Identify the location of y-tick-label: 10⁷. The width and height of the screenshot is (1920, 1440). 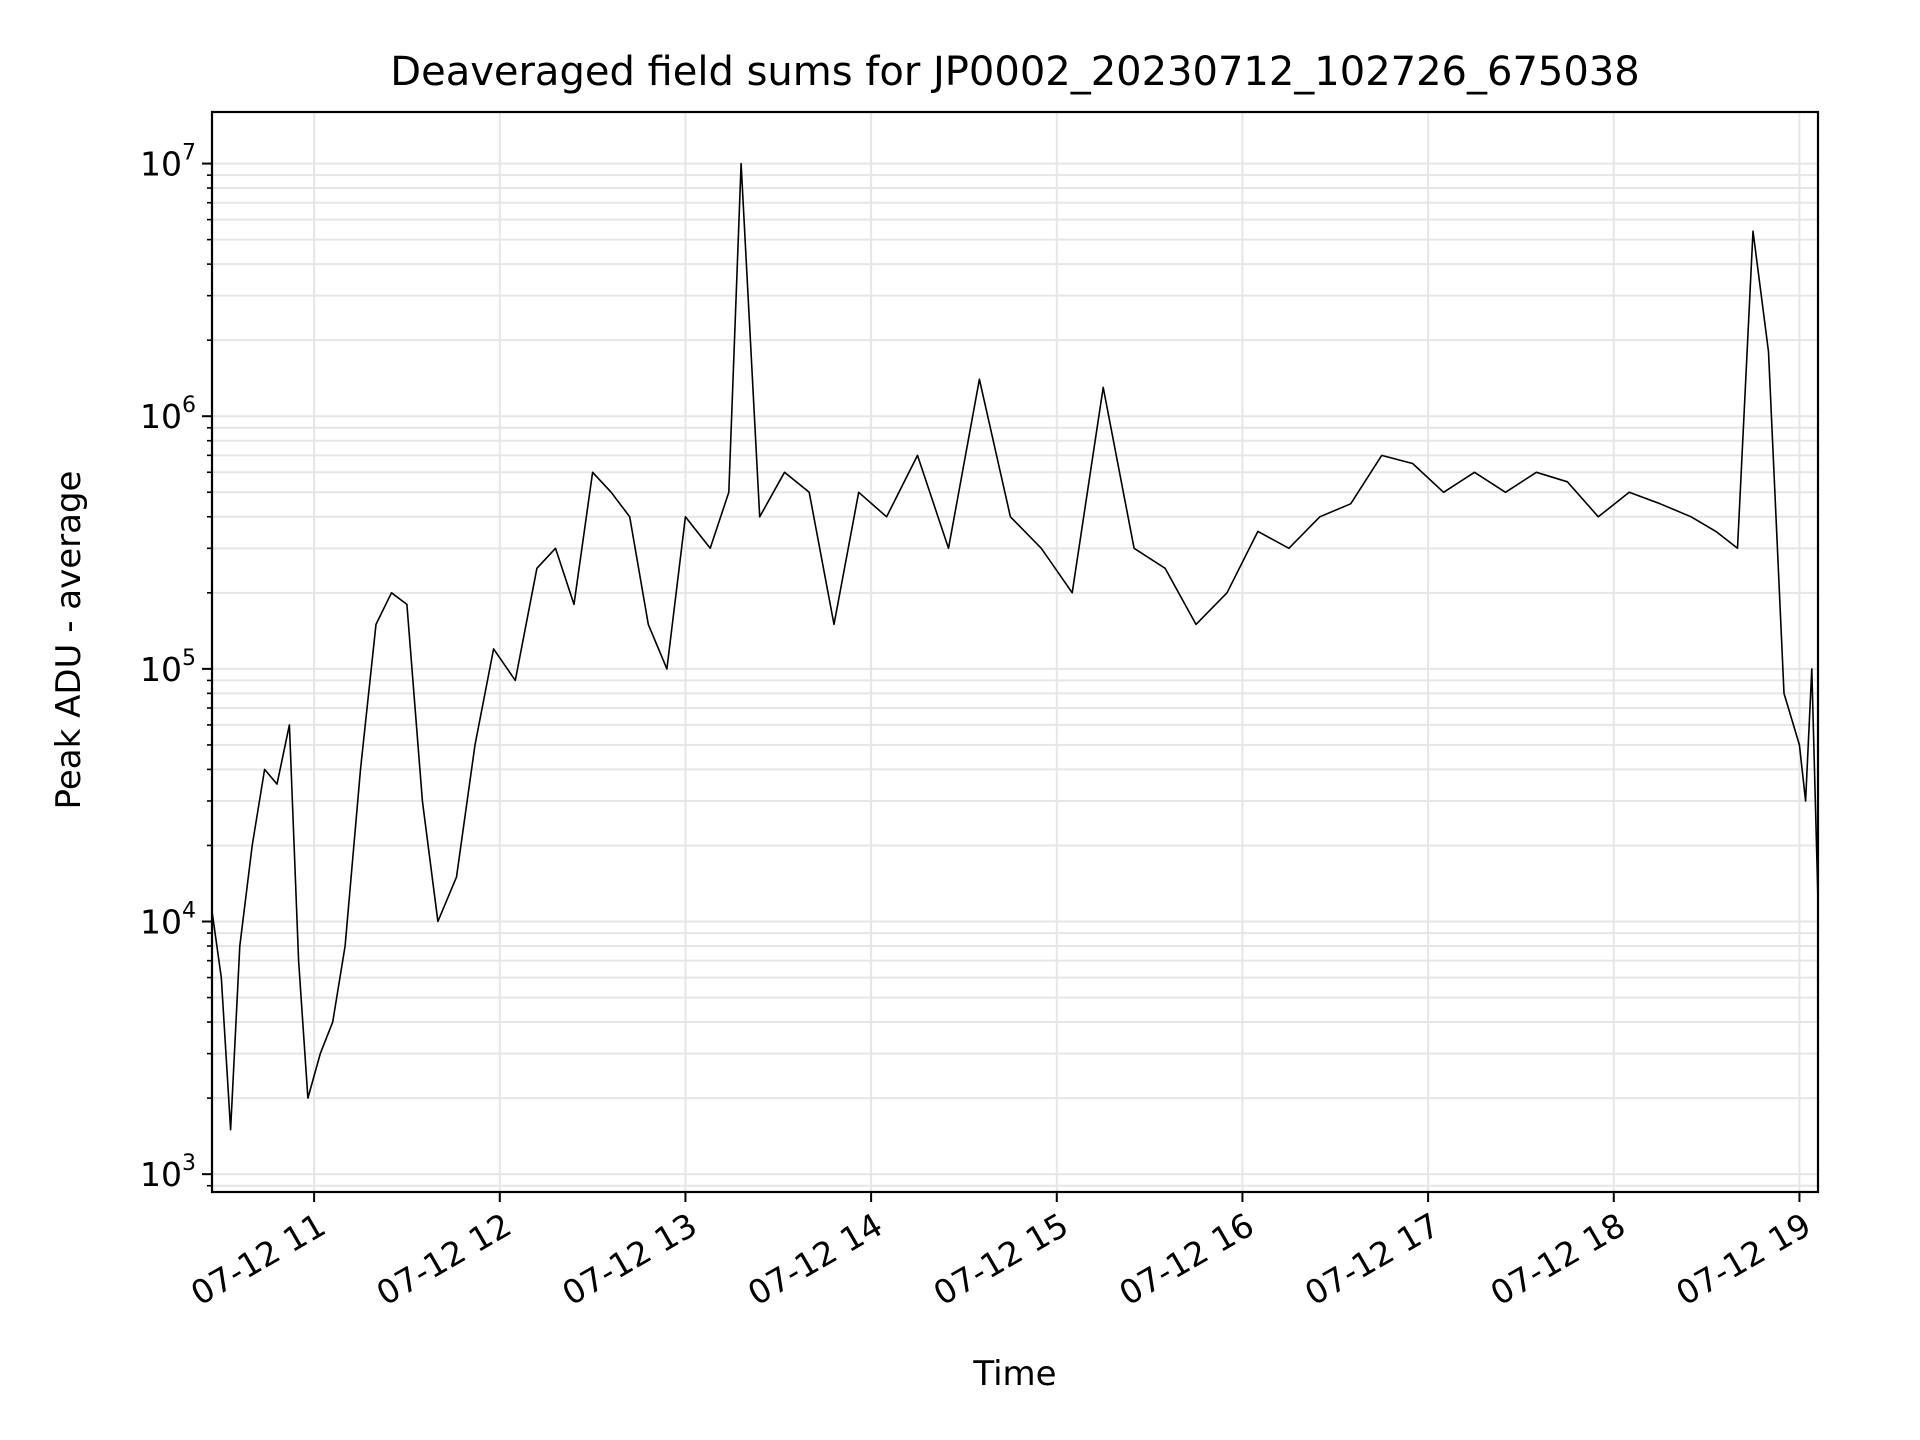
(168, 162).